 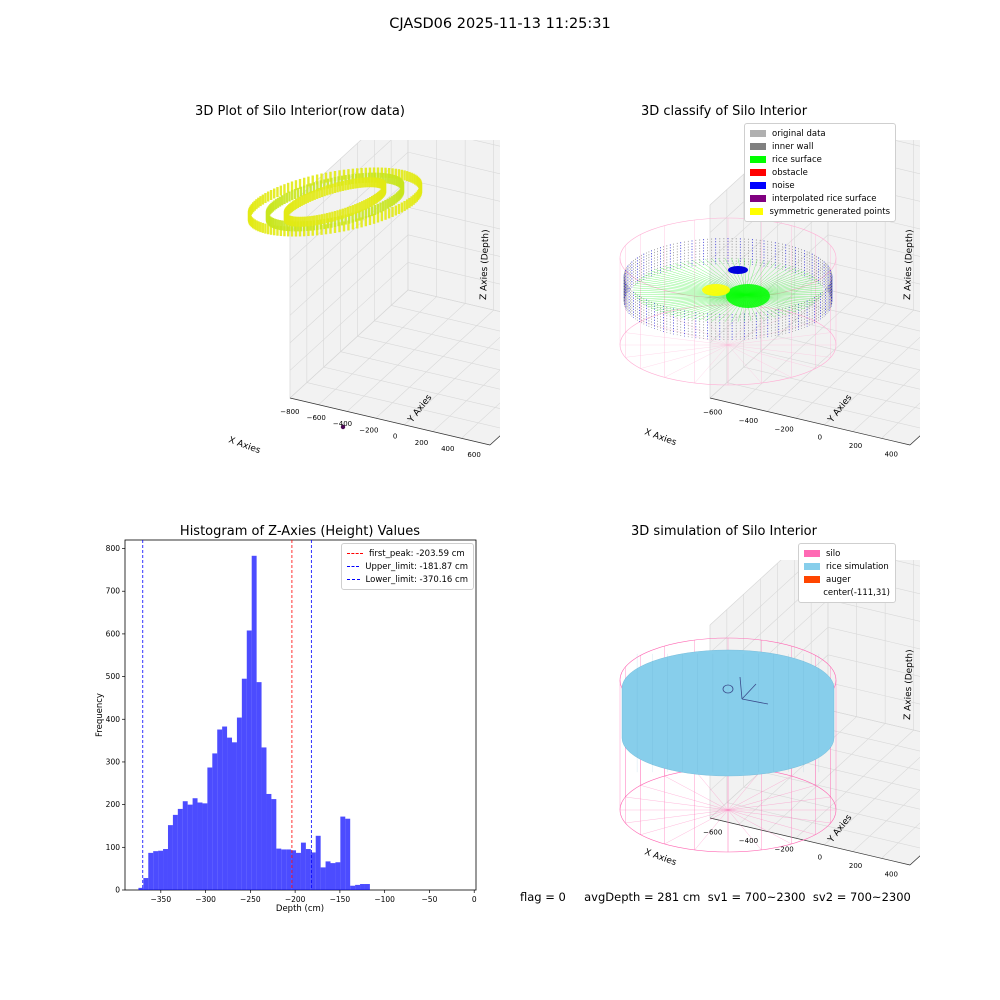 I want to click on raw-outlier-point, so click(x=343, y=427).